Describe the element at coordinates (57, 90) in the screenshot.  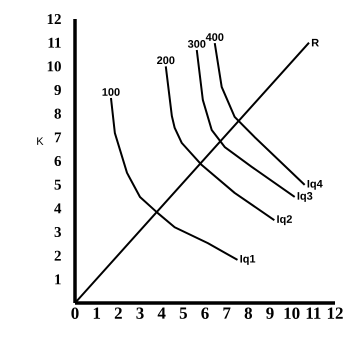
I see `y-tick-label: 9` at that location.